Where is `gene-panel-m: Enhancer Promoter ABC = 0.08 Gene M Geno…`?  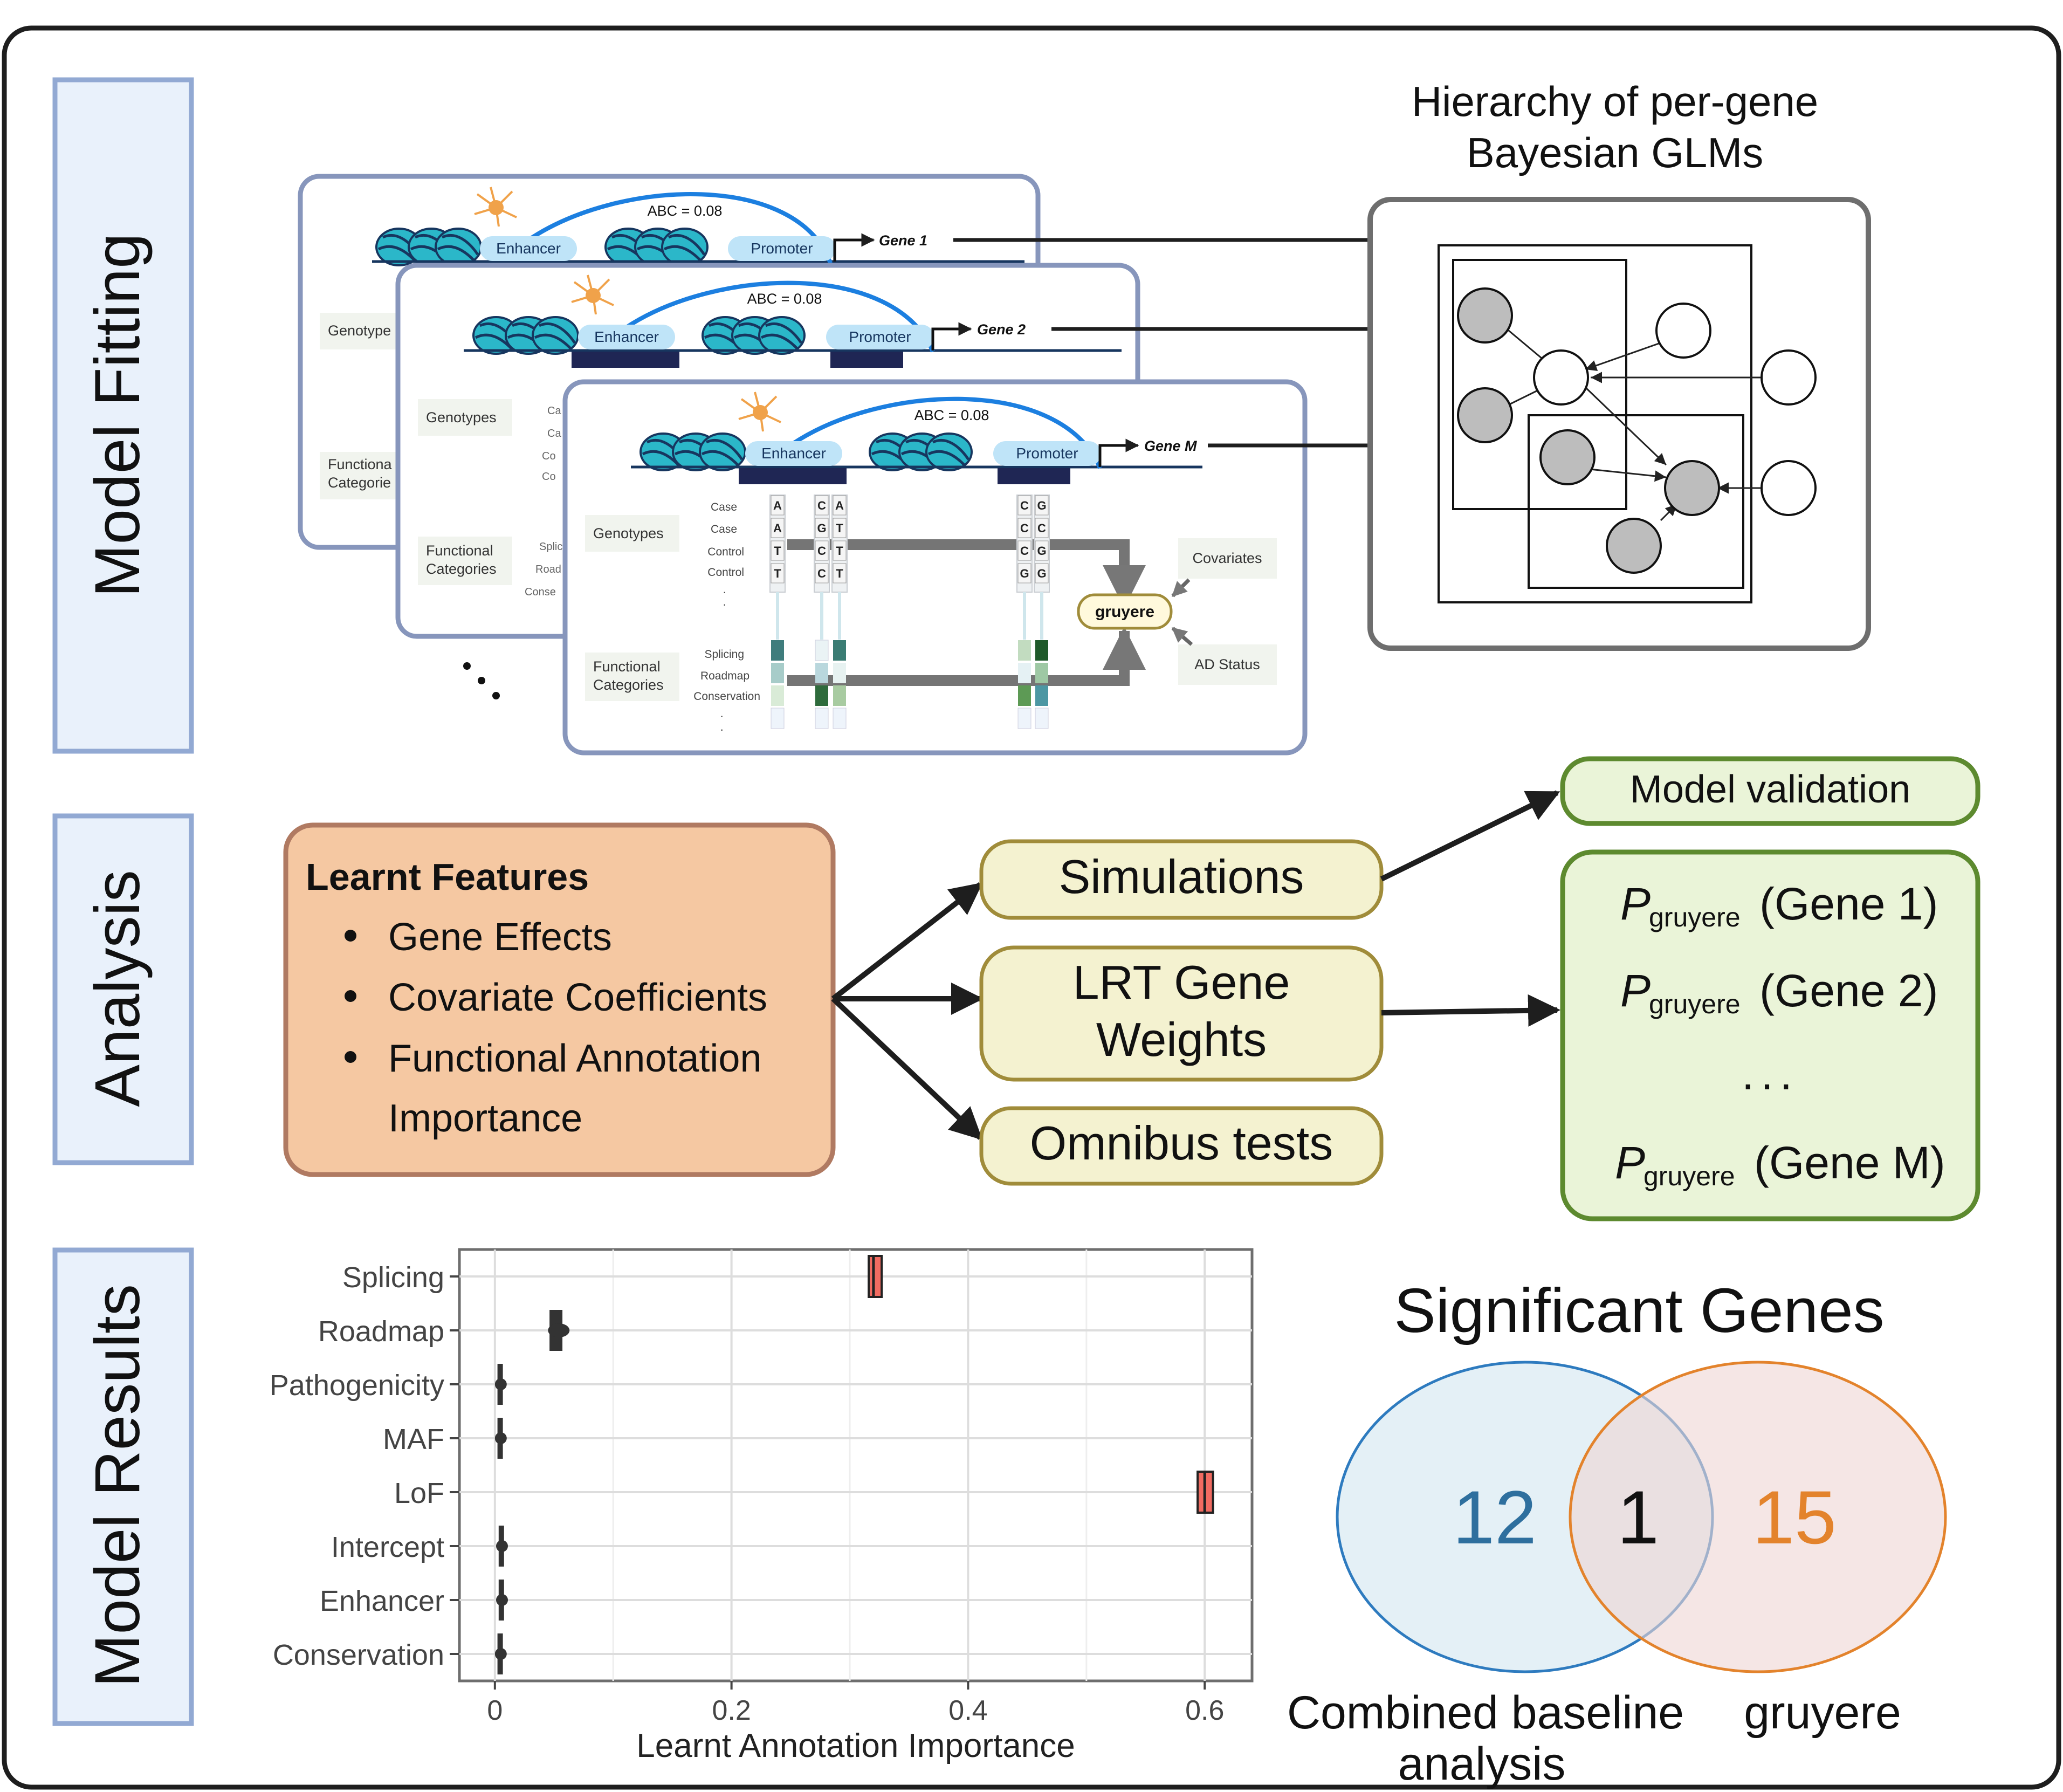 gene-panel-m: Enhancer Promoter ABC = 0.08 Gene M Geno… is located at coordinates (935, 567).